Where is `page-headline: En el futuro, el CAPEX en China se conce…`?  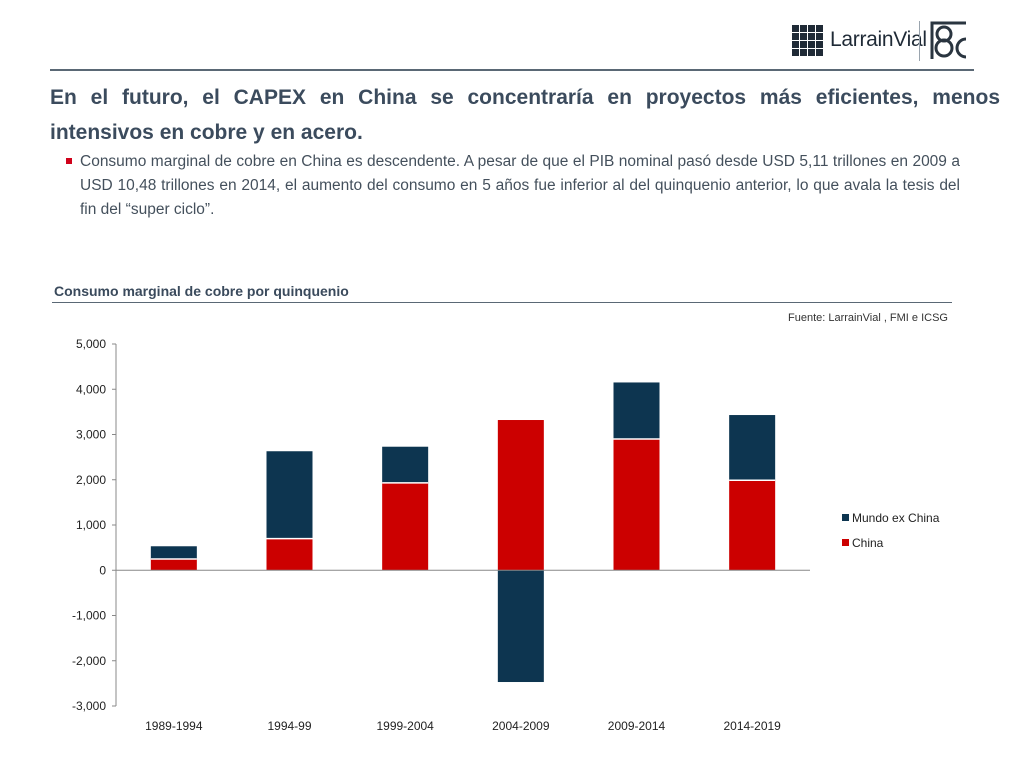 page-headline: En el futuro, el CAPEX en China se conce… is located at coordinates (525, 115).